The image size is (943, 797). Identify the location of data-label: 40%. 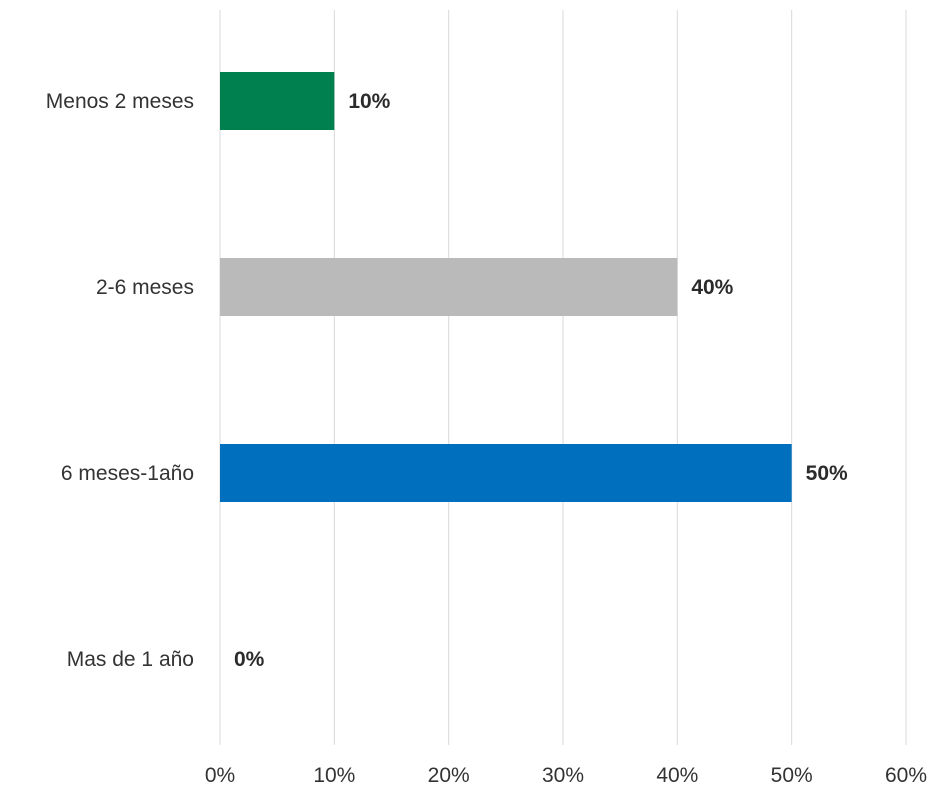
(712, 287).